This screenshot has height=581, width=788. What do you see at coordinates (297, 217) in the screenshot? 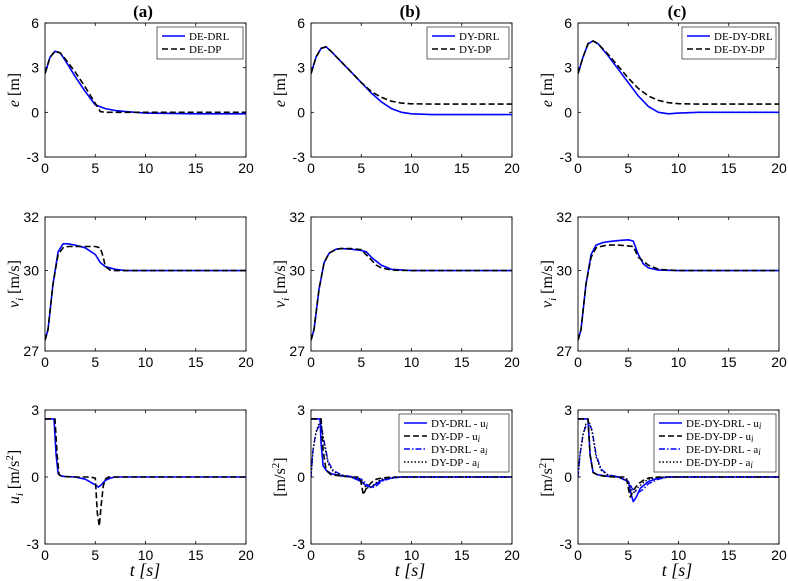
I see `y-tick-label: 32` at bounding box center [297, 217].